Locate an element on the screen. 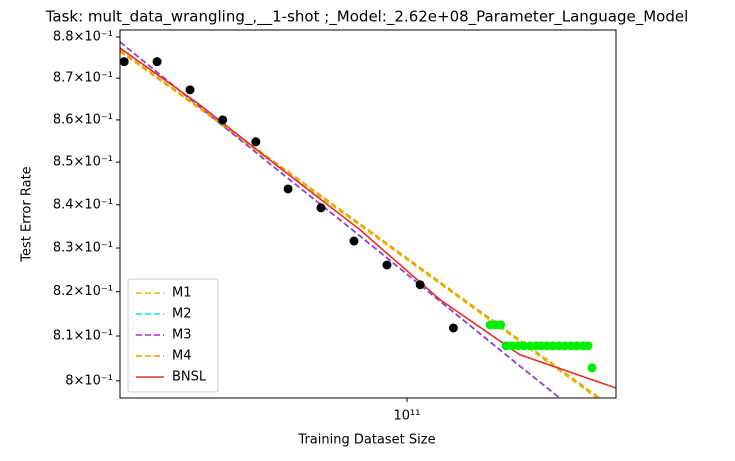 The height and width of the screenshot is (461, 735). legend-box is located at coordinates (173, 335).